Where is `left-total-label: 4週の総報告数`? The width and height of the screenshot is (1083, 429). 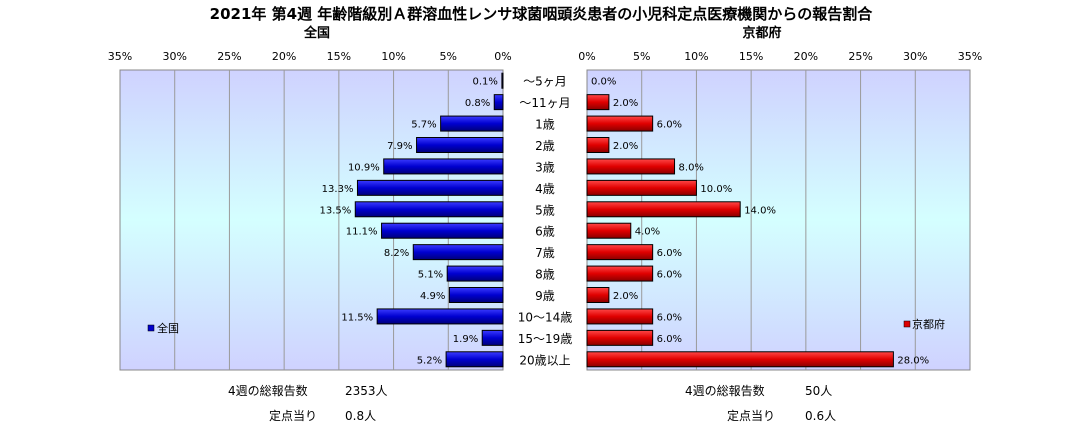
left-total-label: 4週の総報告数 is located at coordinates (268, 390).